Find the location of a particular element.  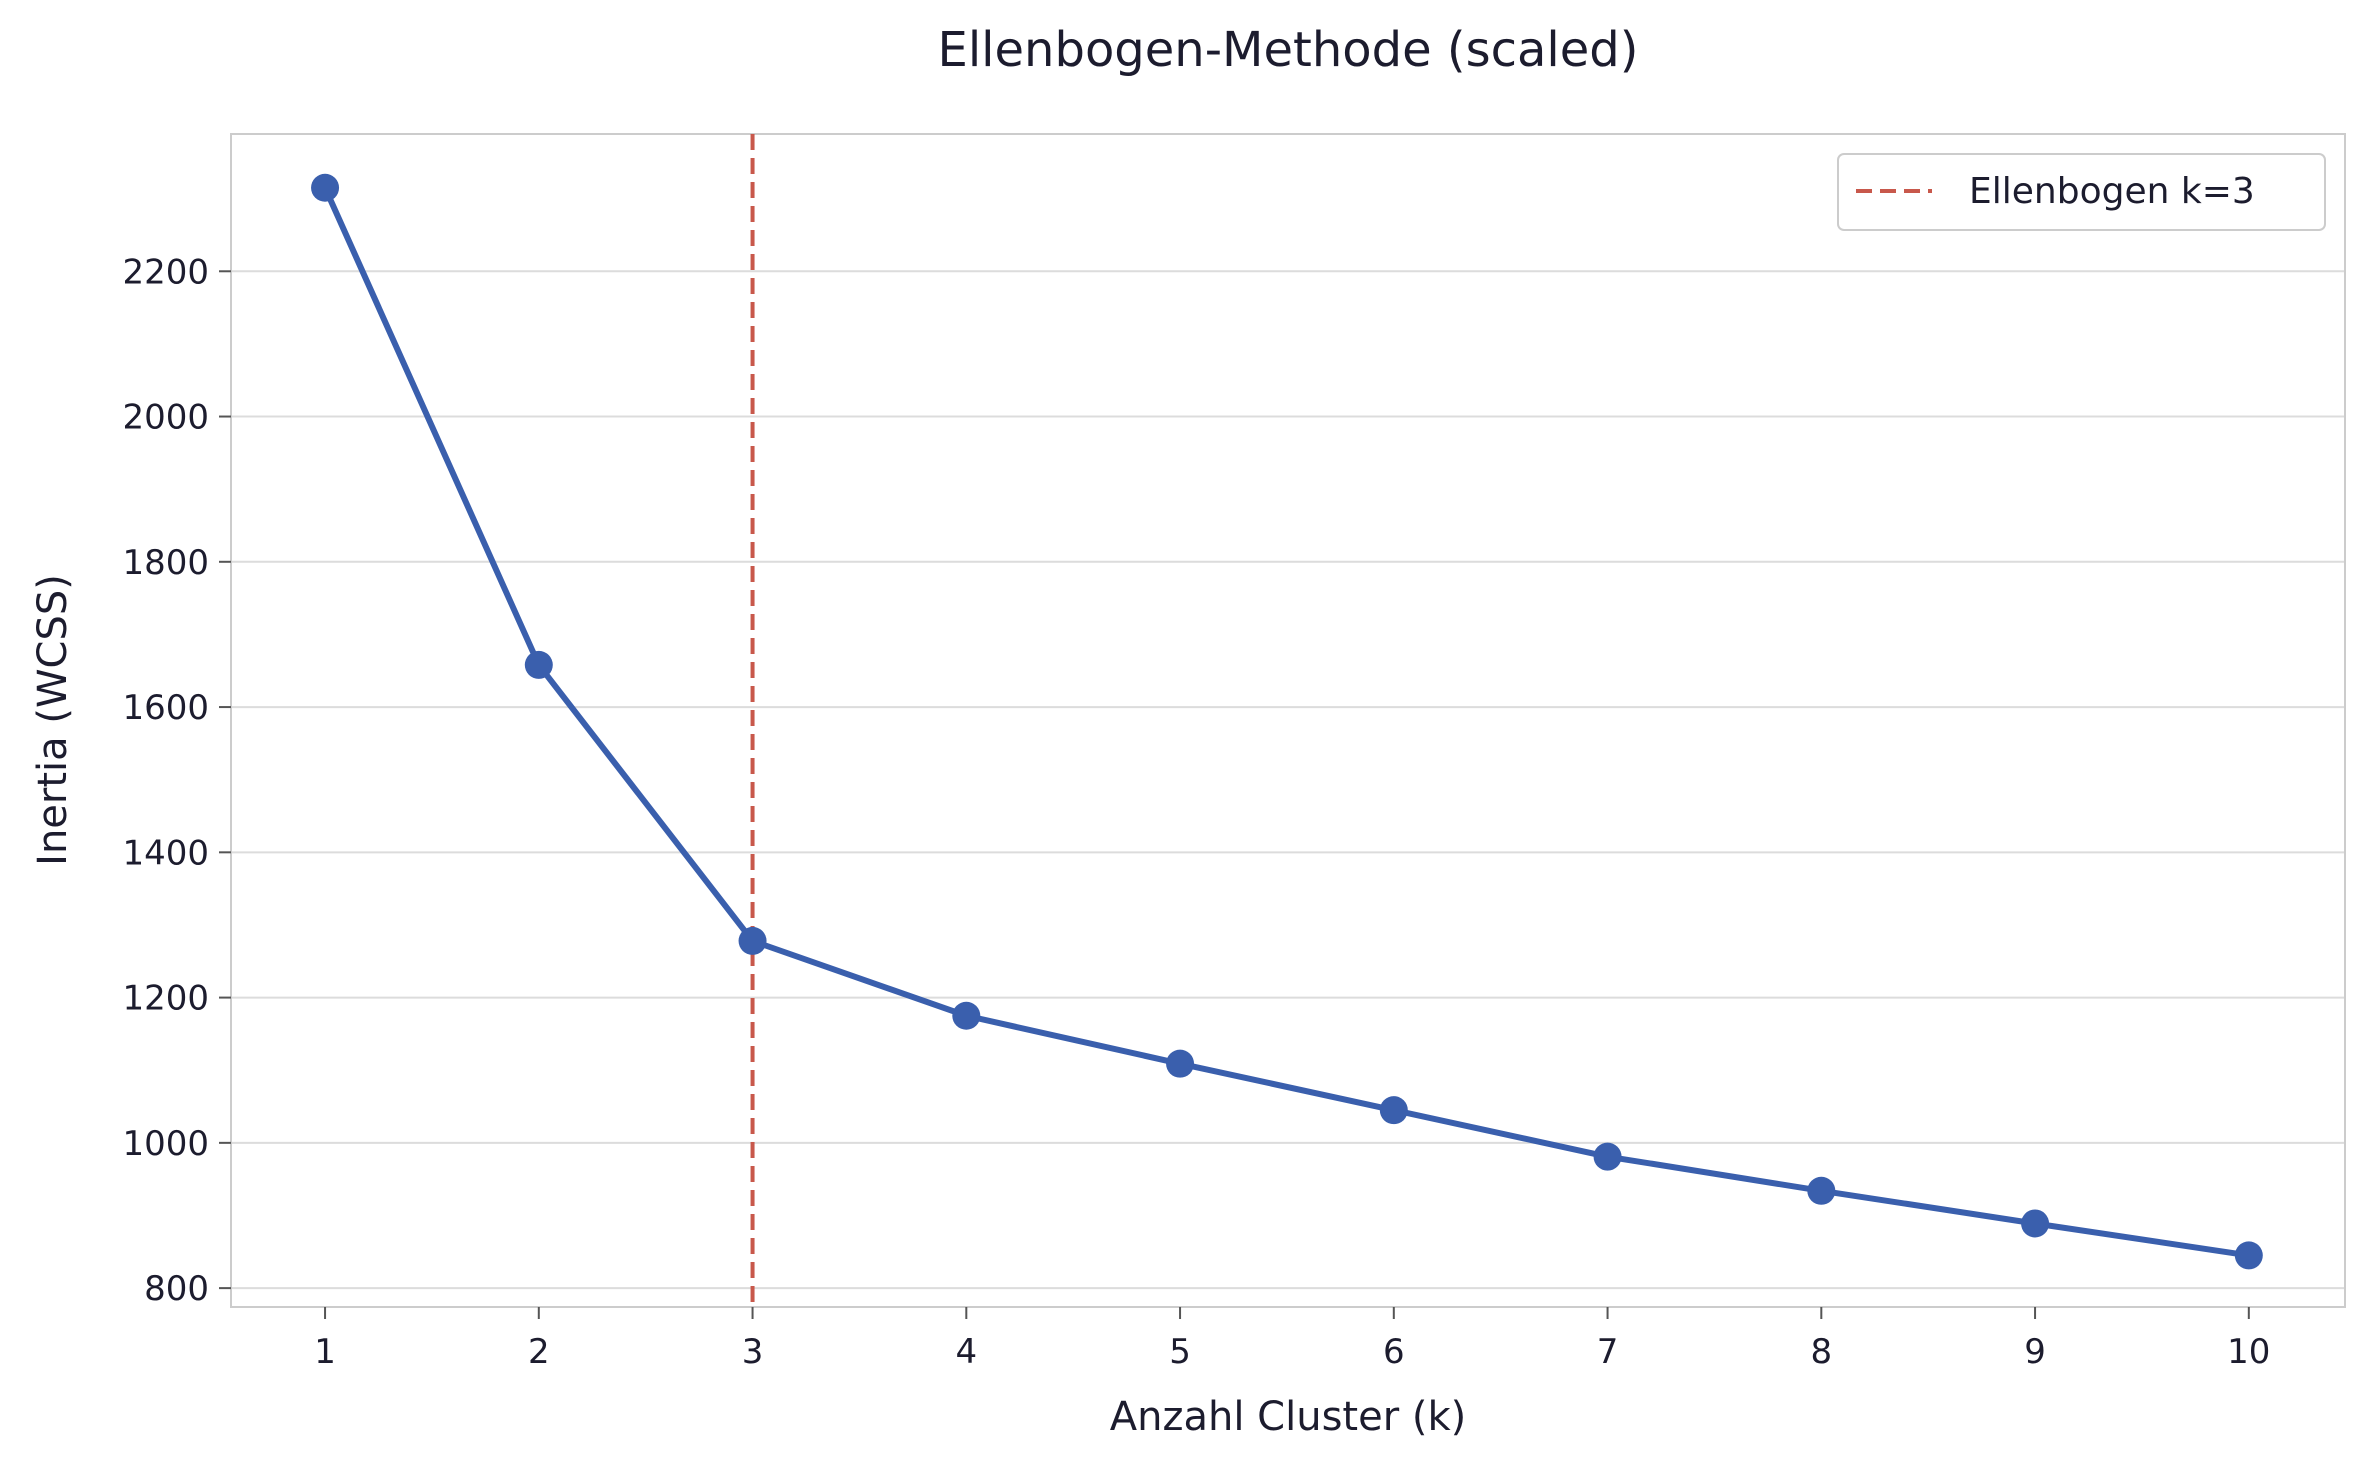

x-tick-label: 6 is located at coordinates (1394, 1352).